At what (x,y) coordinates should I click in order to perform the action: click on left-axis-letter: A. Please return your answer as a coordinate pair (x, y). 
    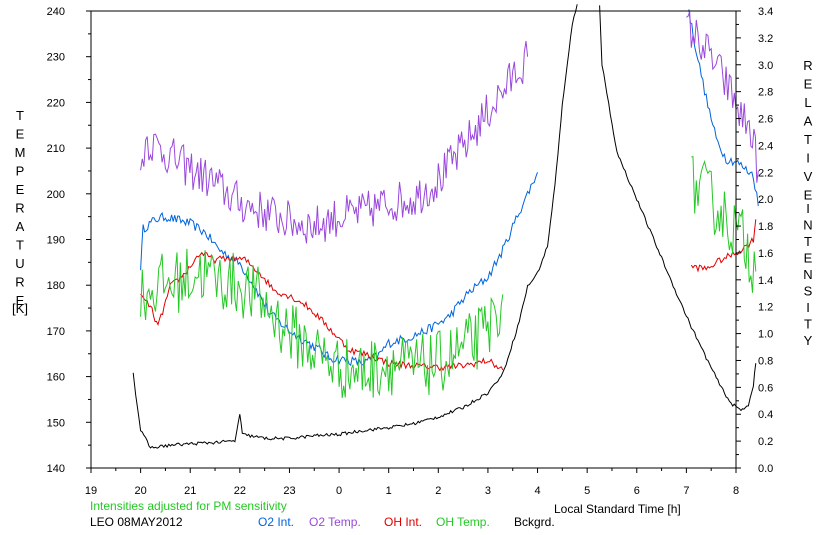
    Looking at the image, I should click on (20, 226).